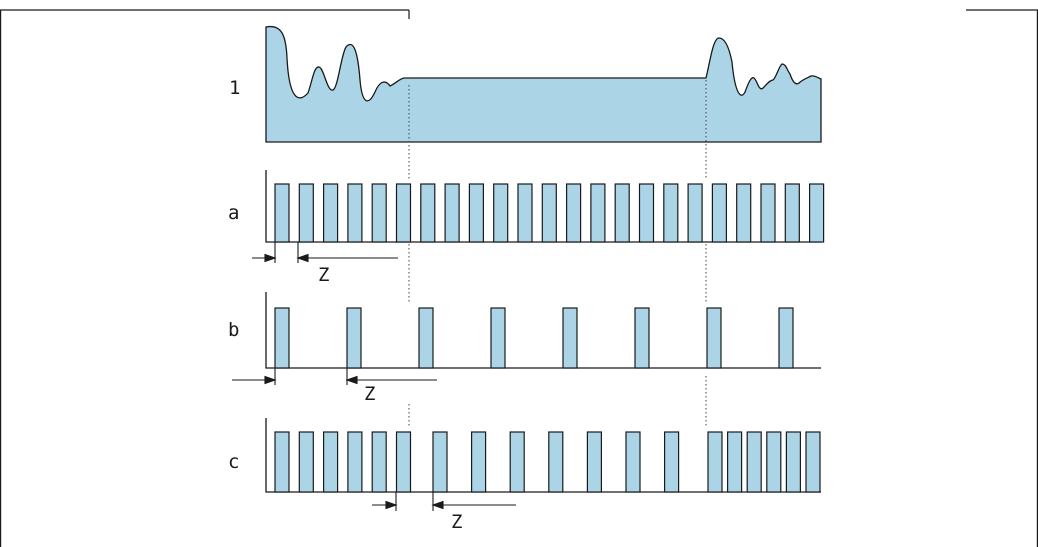 The image size is (1038, 547). I want to click on interval-label-c: Z, so click(456, 522).